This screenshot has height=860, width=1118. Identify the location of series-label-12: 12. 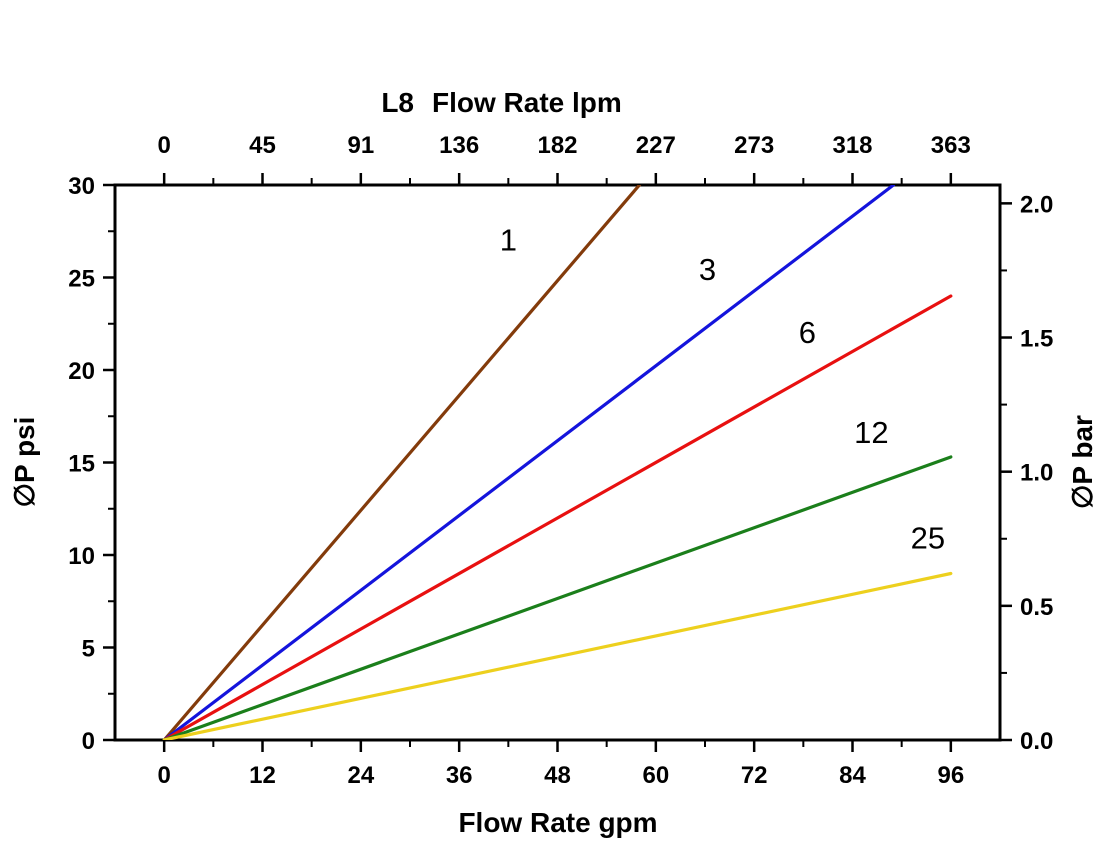
(871, 432).